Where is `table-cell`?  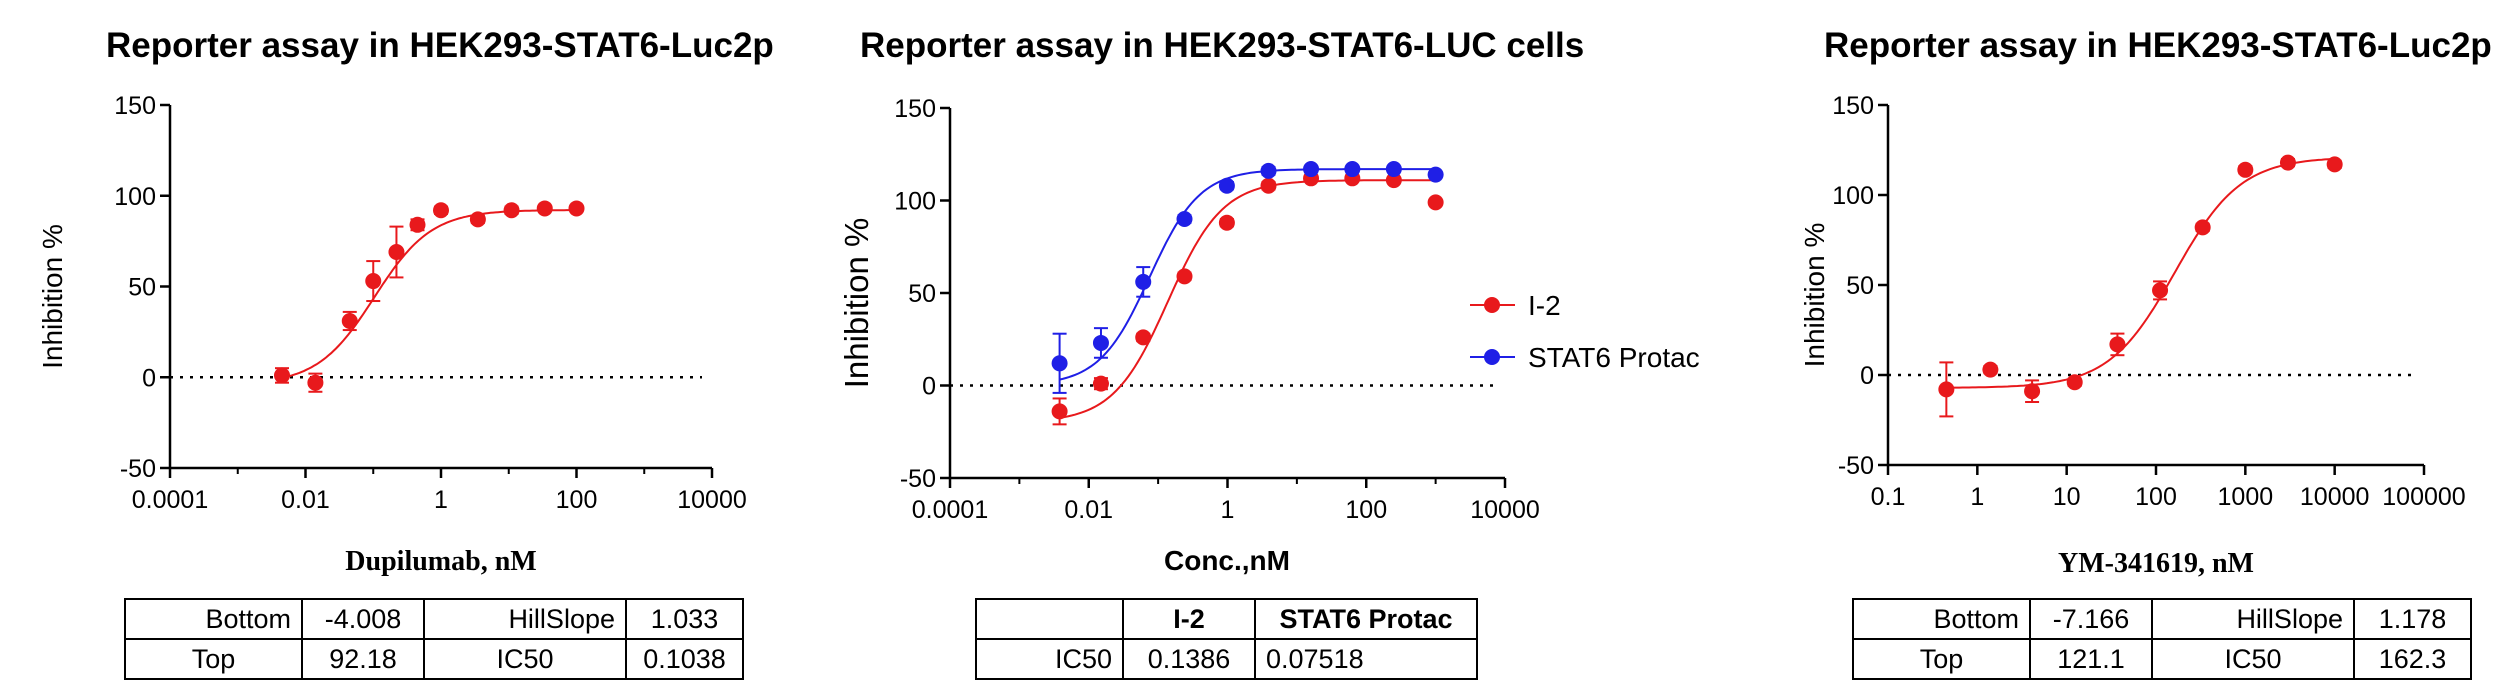
table-cell is located at coordinates (1049, 619).